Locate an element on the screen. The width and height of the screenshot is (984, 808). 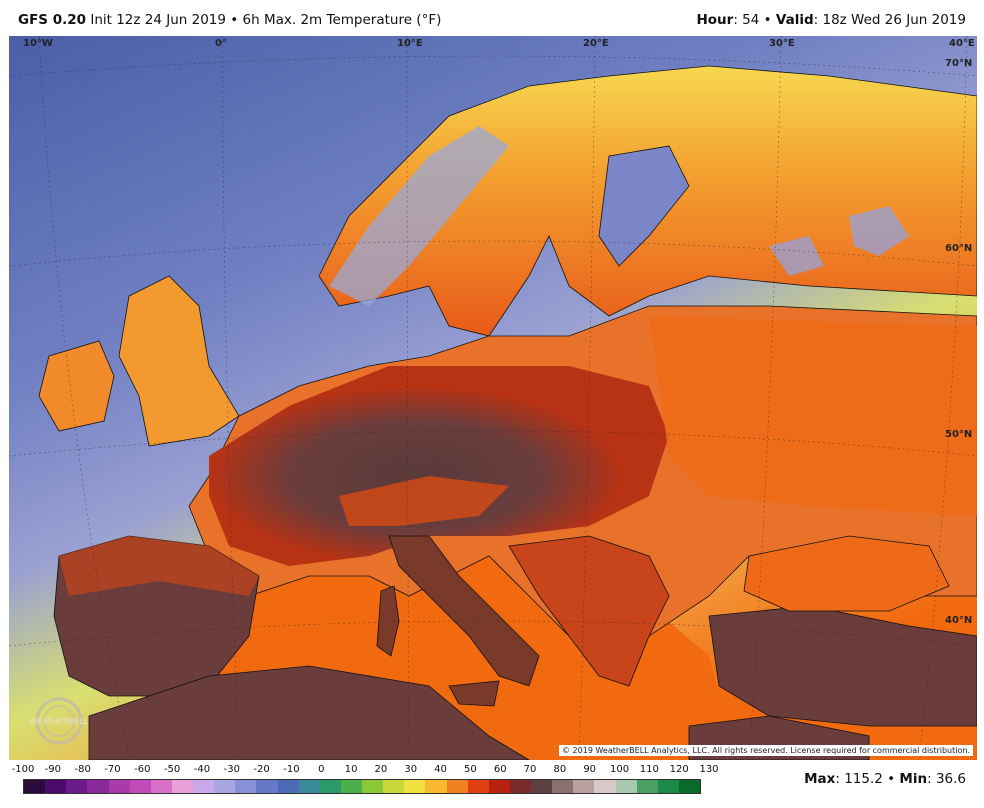
colorbar-tick-label: -100 is located at coordinates (23, 769).